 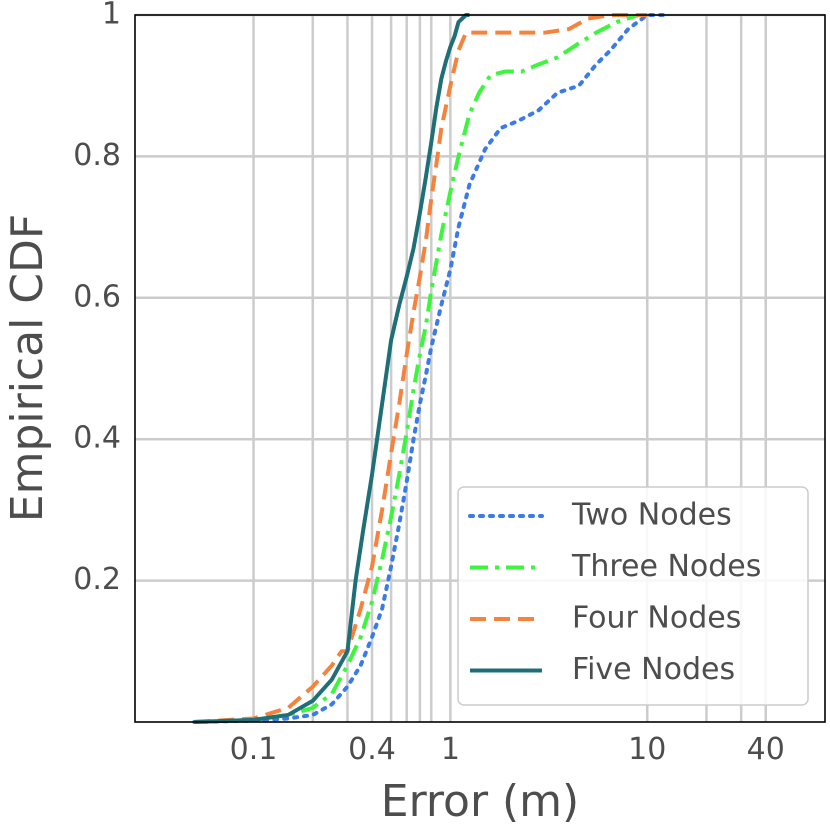 What do you see at coordinates (653, 669) in the screenshot?
I see `legend-label-4: Five Nodes` at bounding box center [653, 669].